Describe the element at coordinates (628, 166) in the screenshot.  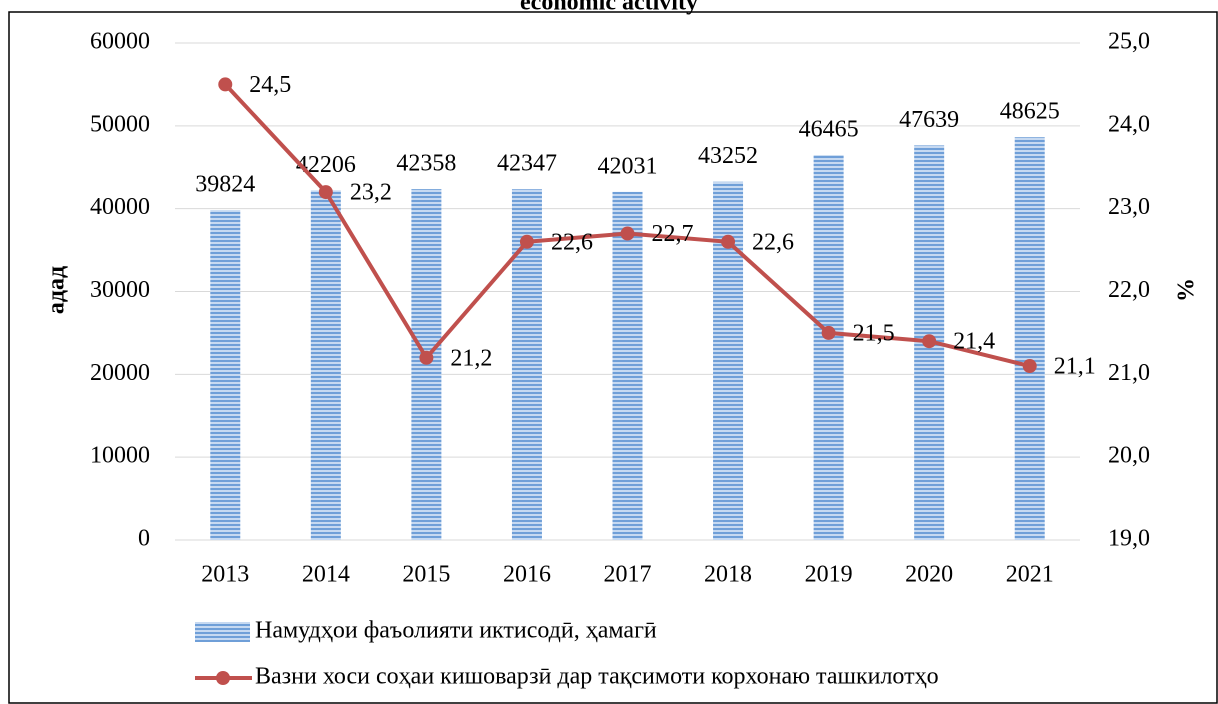
I see `bar-label: 42031` at that location.